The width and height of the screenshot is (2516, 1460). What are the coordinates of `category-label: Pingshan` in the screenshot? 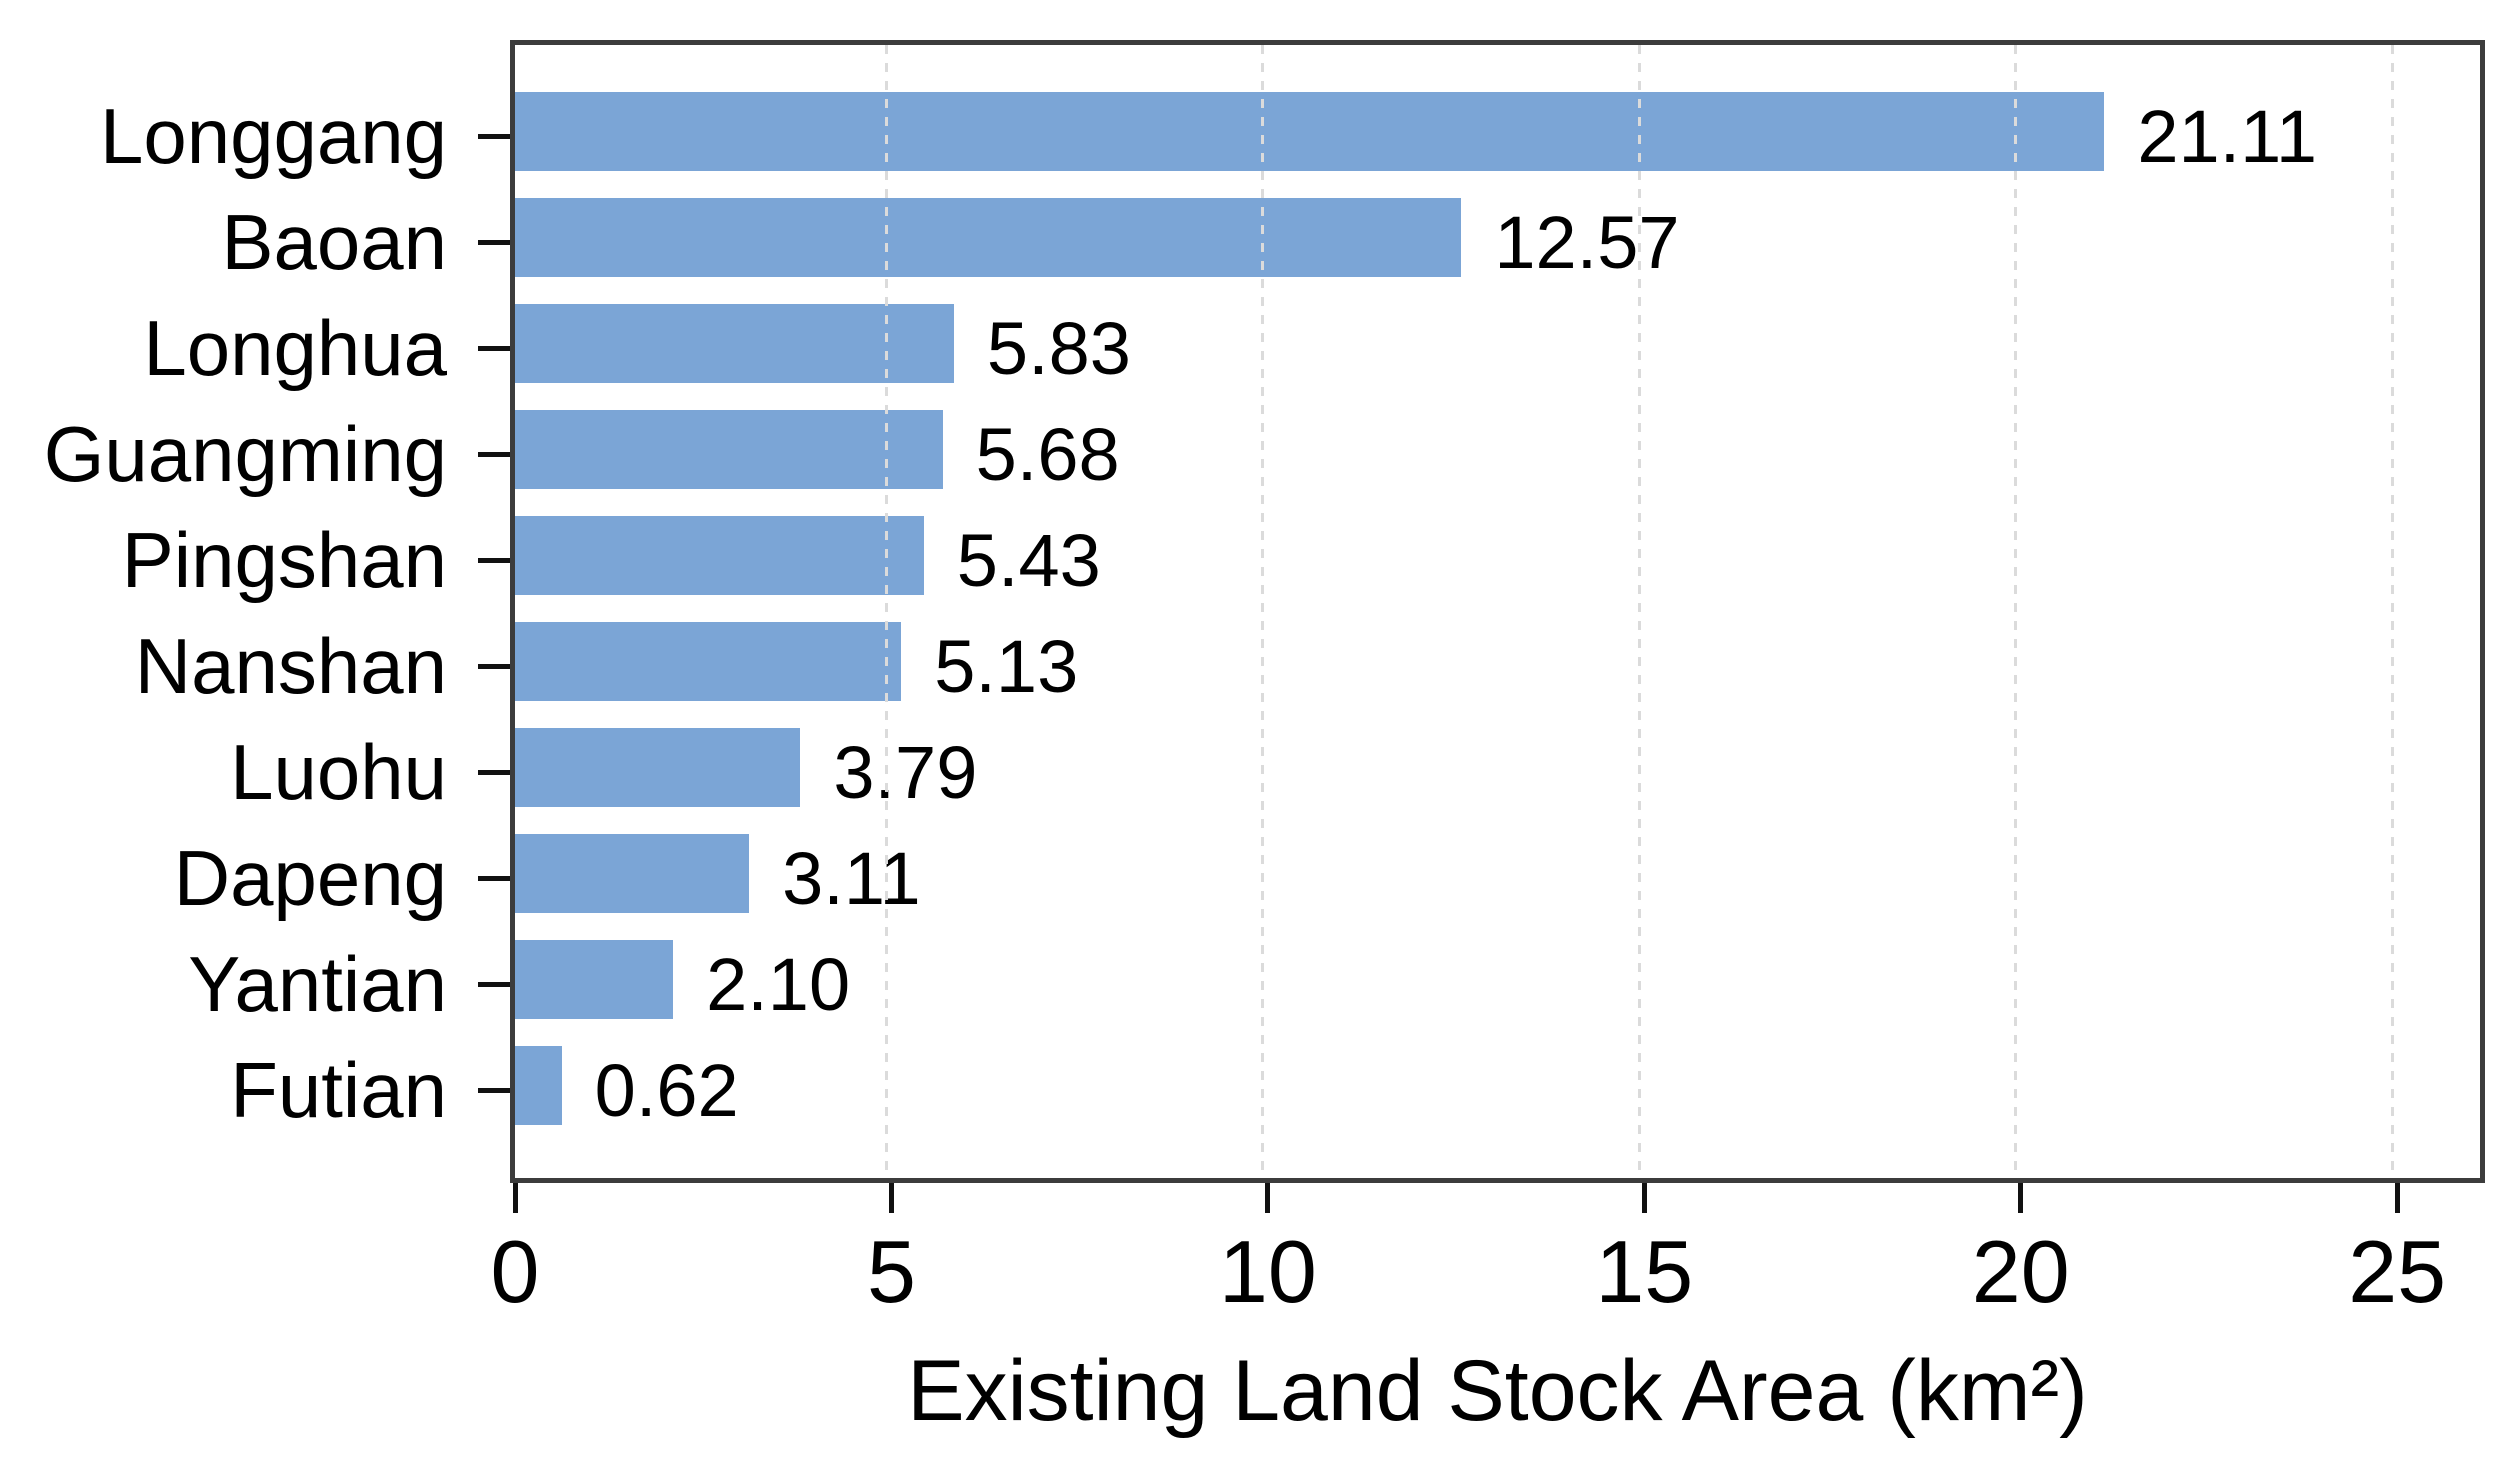 It's located at (284, 560).